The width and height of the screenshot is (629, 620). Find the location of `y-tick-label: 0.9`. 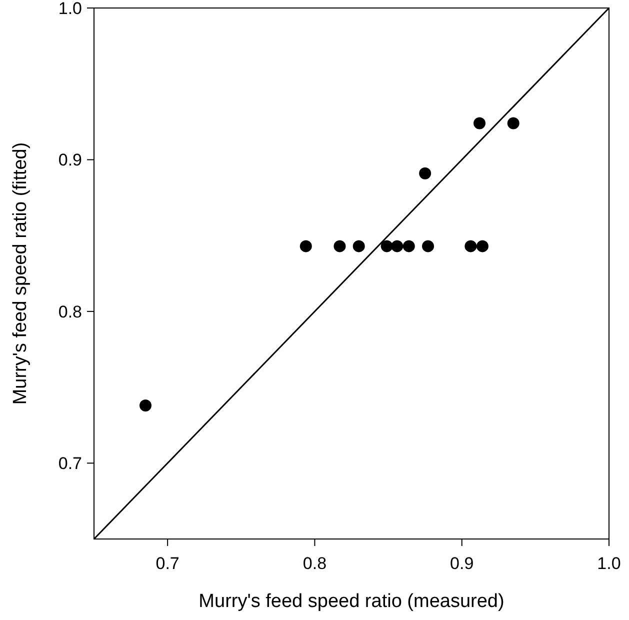

y-tick-label: 0.9 is located at coordinates (70, 160).